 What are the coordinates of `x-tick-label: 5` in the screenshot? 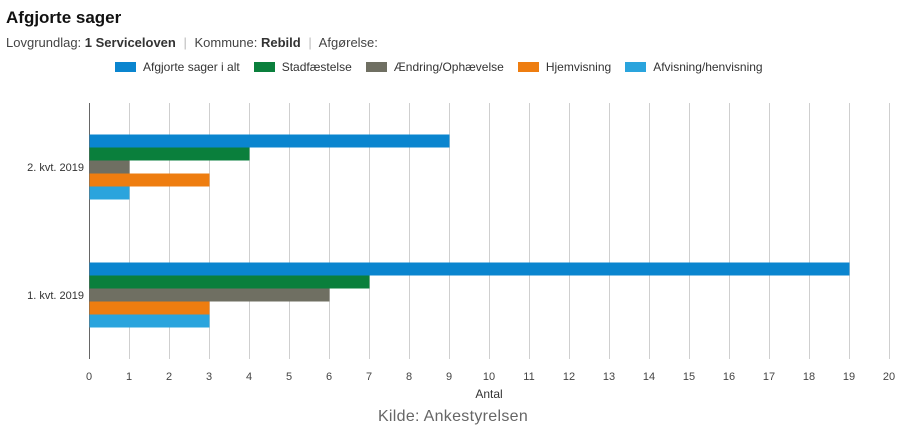 It's located at (289, 377).